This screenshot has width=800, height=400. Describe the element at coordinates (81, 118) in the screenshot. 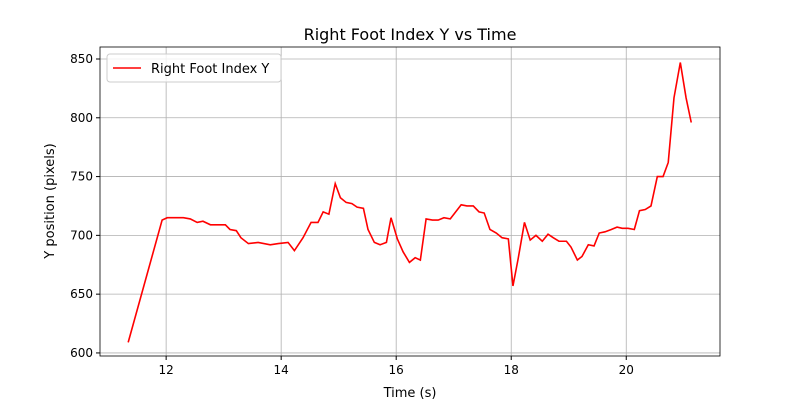

I see `y-tick-label: 800` at that location.